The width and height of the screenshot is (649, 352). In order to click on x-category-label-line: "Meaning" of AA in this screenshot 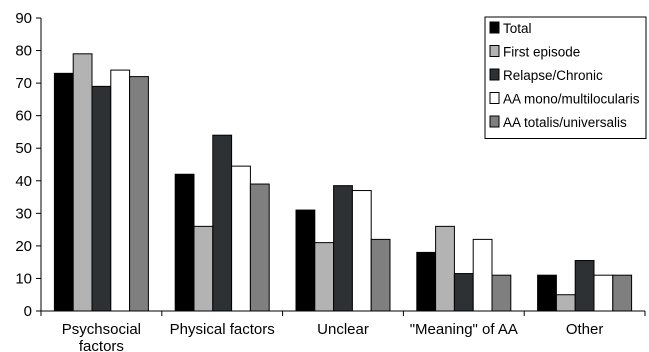, I will do `click(464, 329)`.